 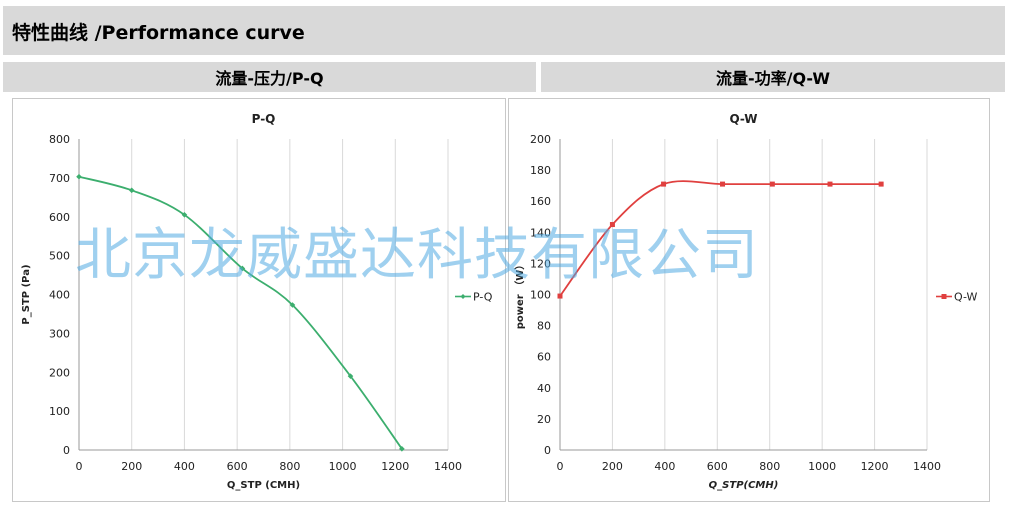 What do you see at coordinates (720, 238) in the screenshot?
I see `series-line` at bounding box center [720, 238].